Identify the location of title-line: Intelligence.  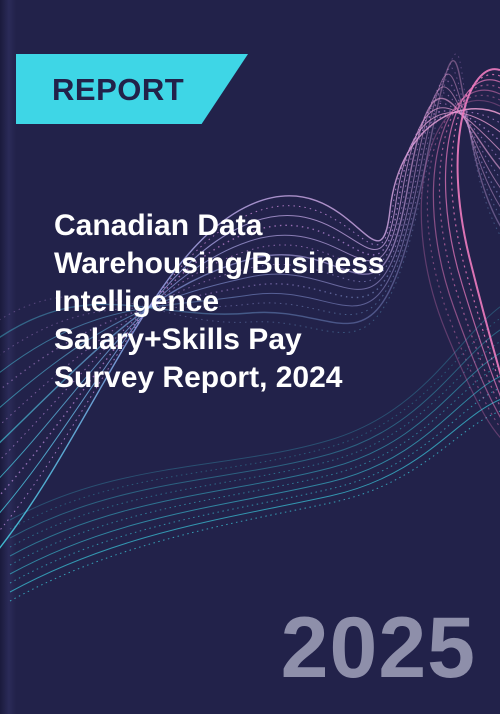
(137, 301).